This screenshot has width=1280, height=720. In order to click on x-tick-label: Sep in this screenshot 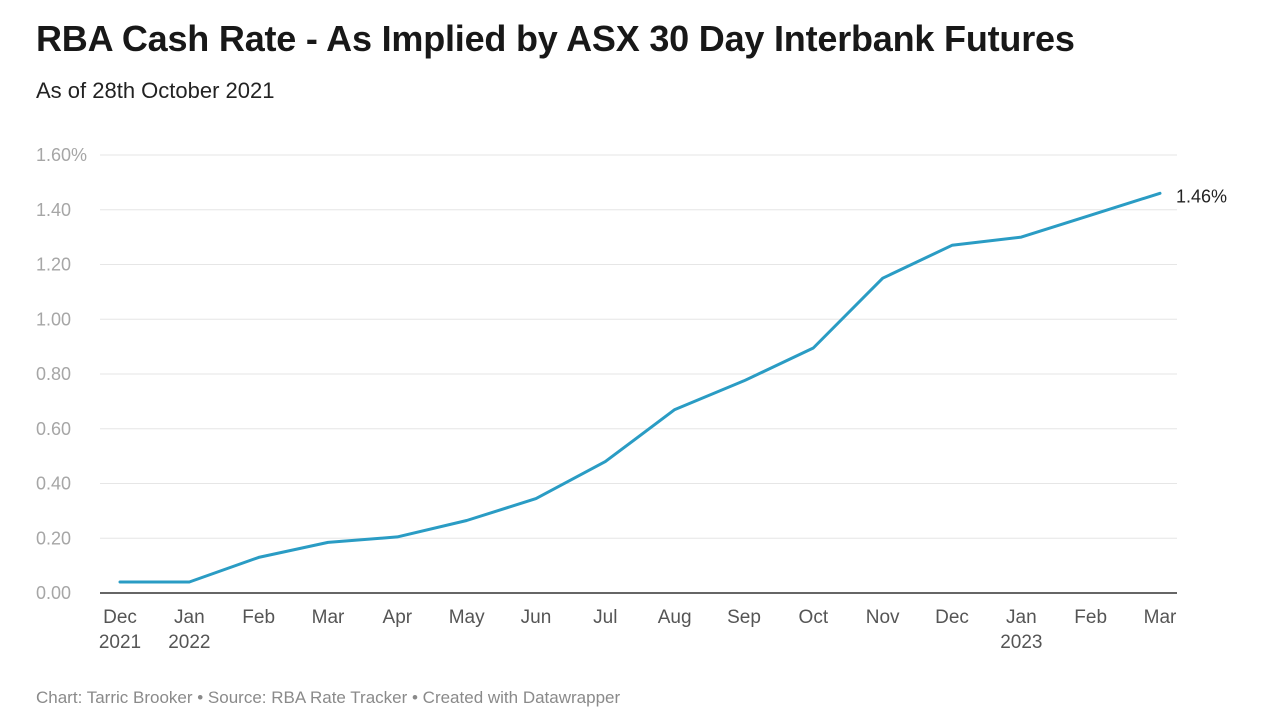, I will do `click(744, 617)`.